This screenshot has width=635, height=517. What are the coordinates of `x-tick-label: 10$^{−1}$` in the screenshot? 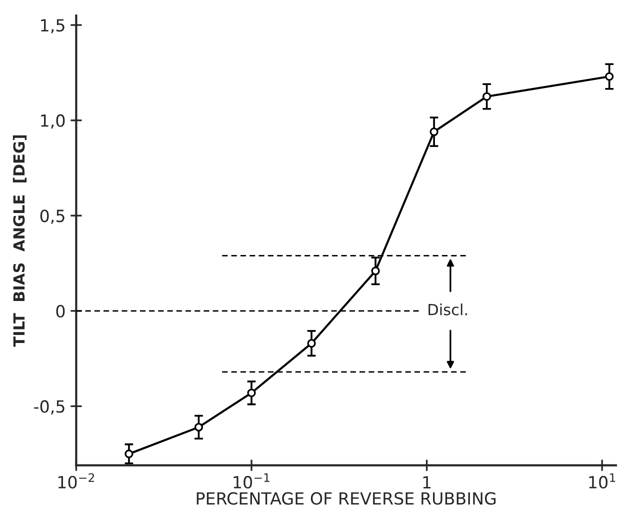 It's located at (252, 481).